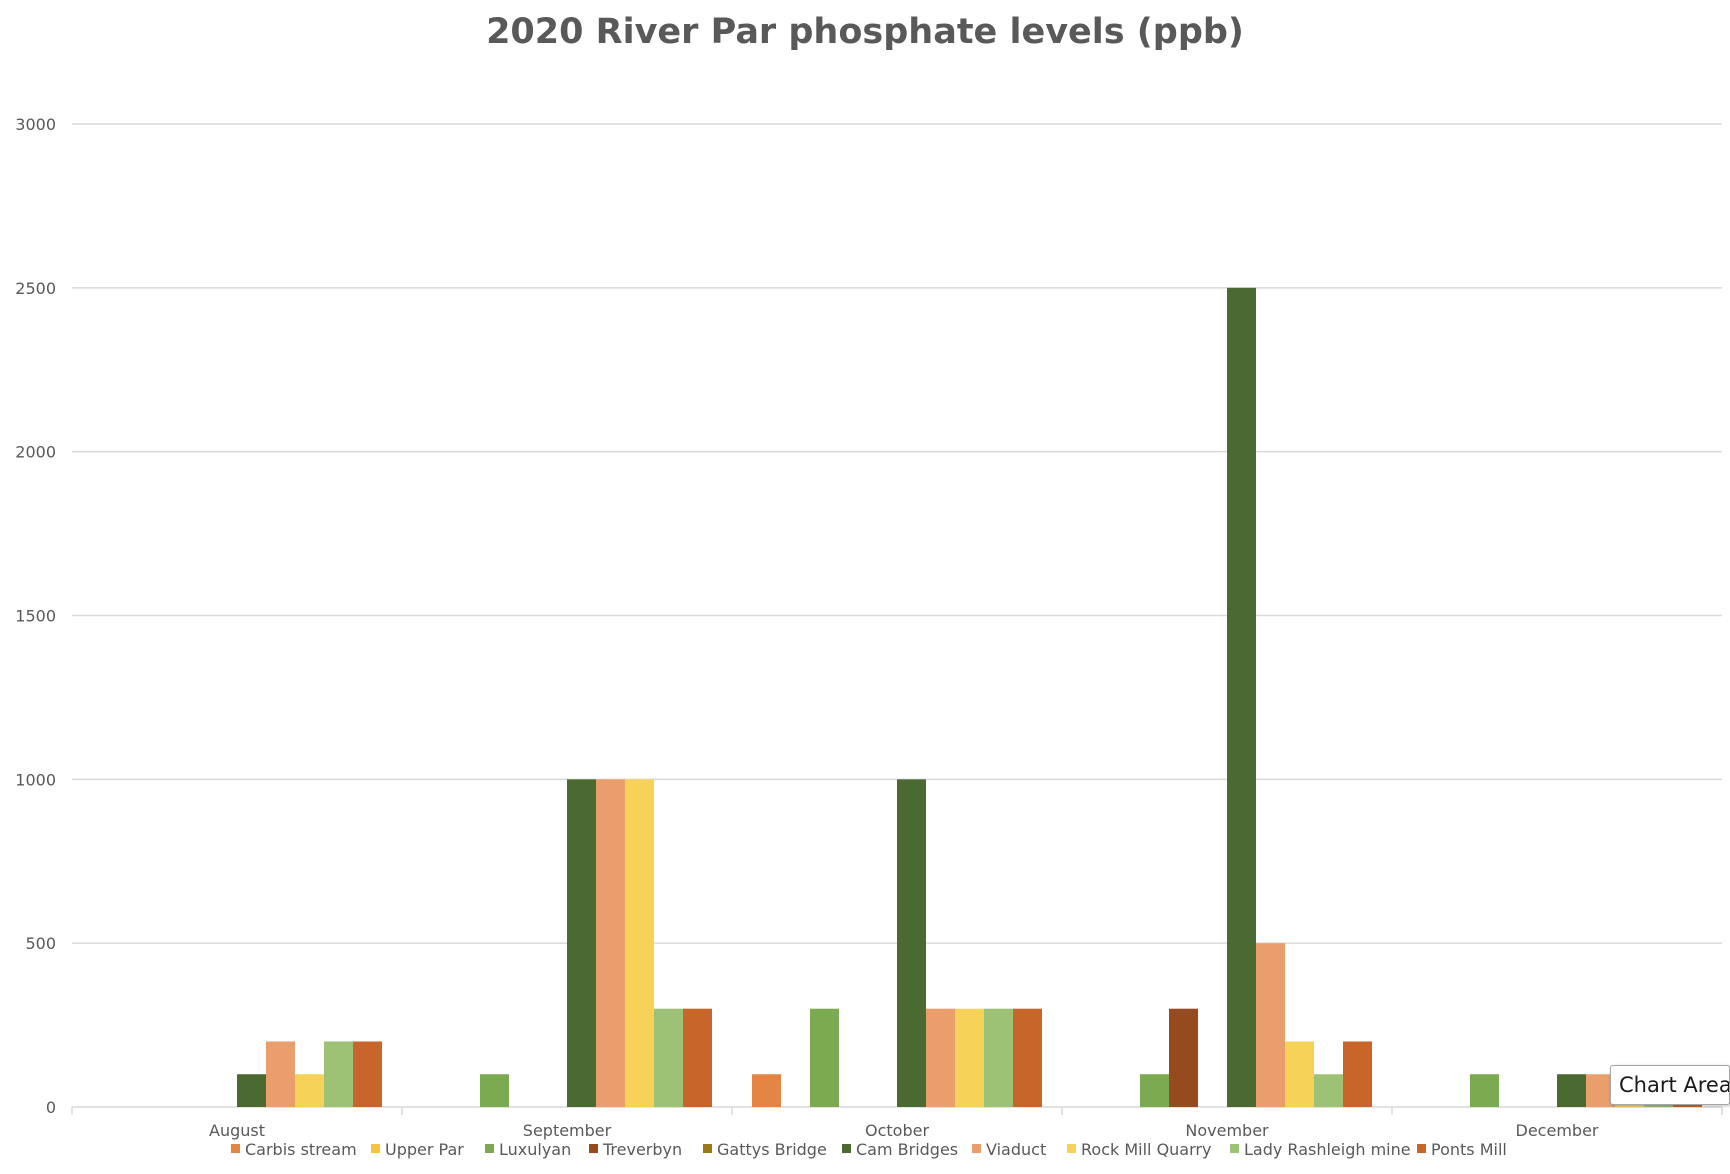  What do you see at coordinates (581, 943) in the screenshot?
I see `bar-cam-bridges-september` at bounding box center [581, 943].